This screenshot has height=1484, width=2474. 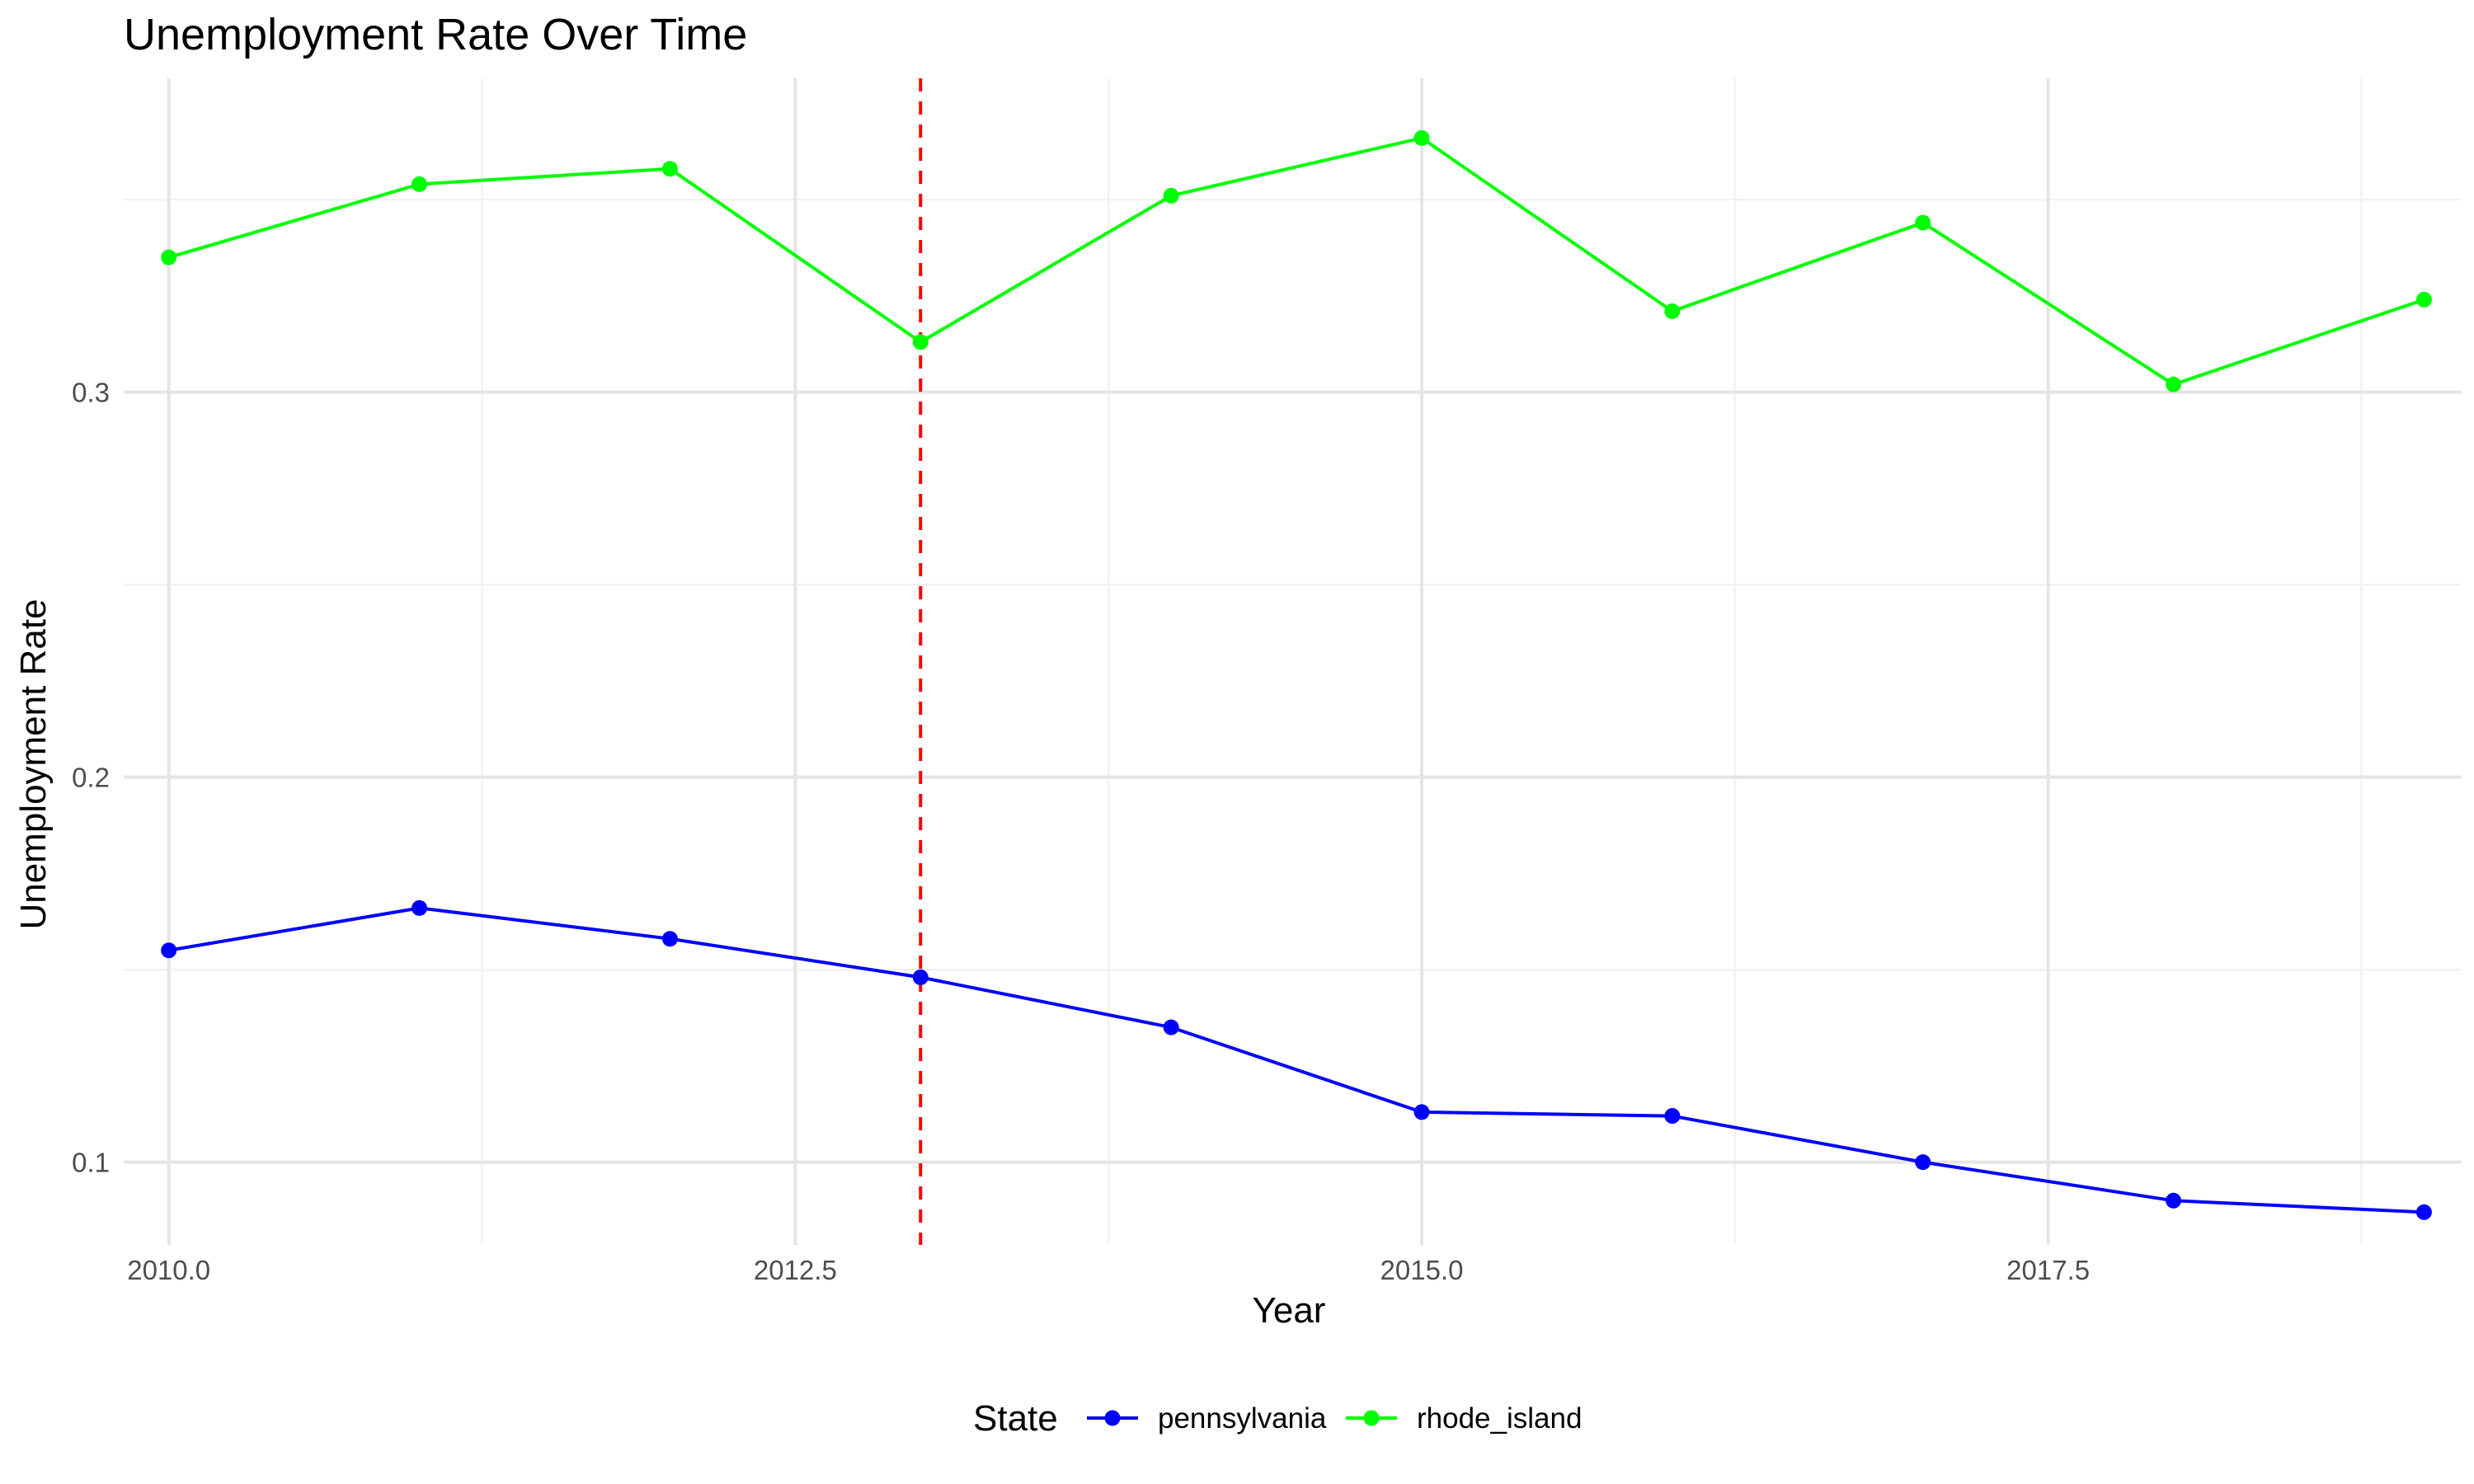 I want to click on y-tick-label: 0.2, so click(x=91, y=778).